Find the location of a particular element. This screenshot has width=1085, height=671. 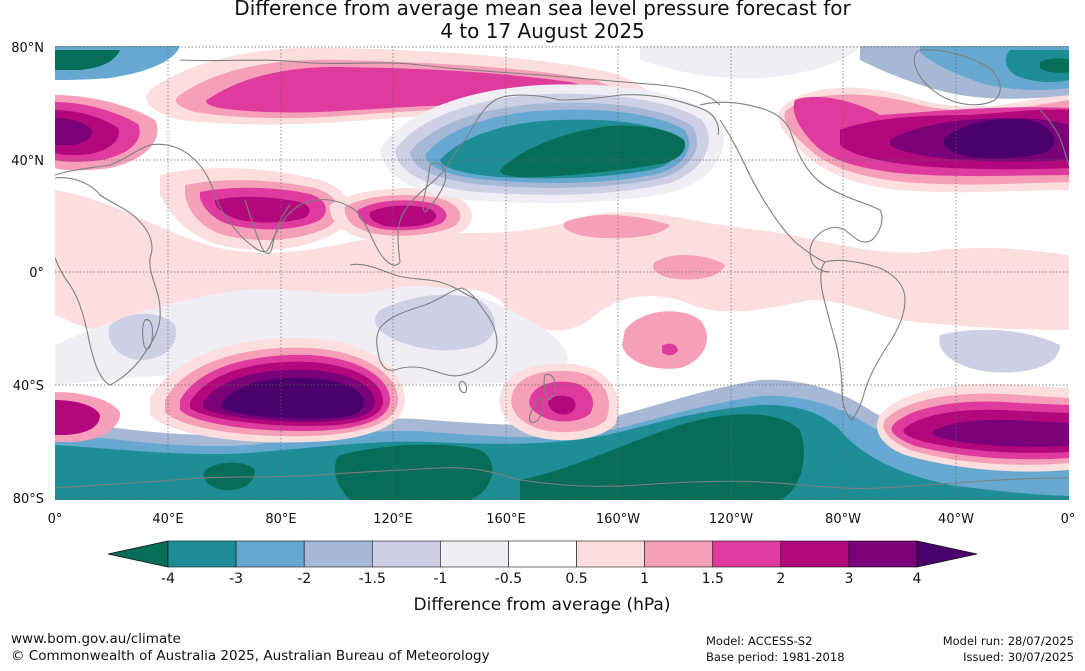

anomaly-high-central-pacific is located at coordinates (616, 226).